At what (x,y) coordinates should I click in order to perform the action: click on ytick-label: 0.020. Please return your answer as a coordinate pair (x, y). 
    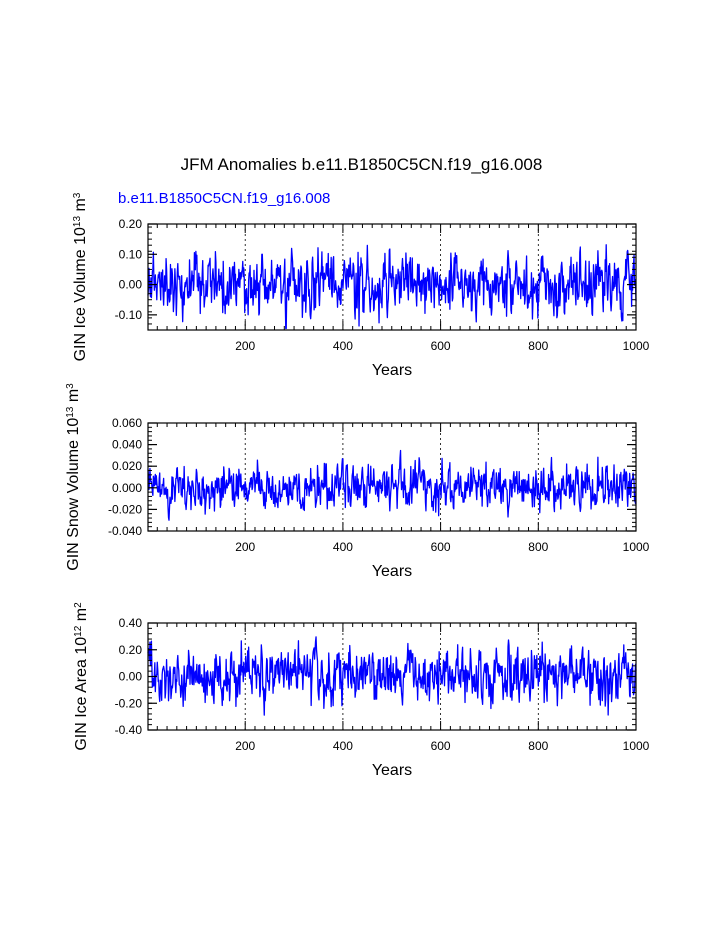
    Looking at the image, I should click on (127, 466).